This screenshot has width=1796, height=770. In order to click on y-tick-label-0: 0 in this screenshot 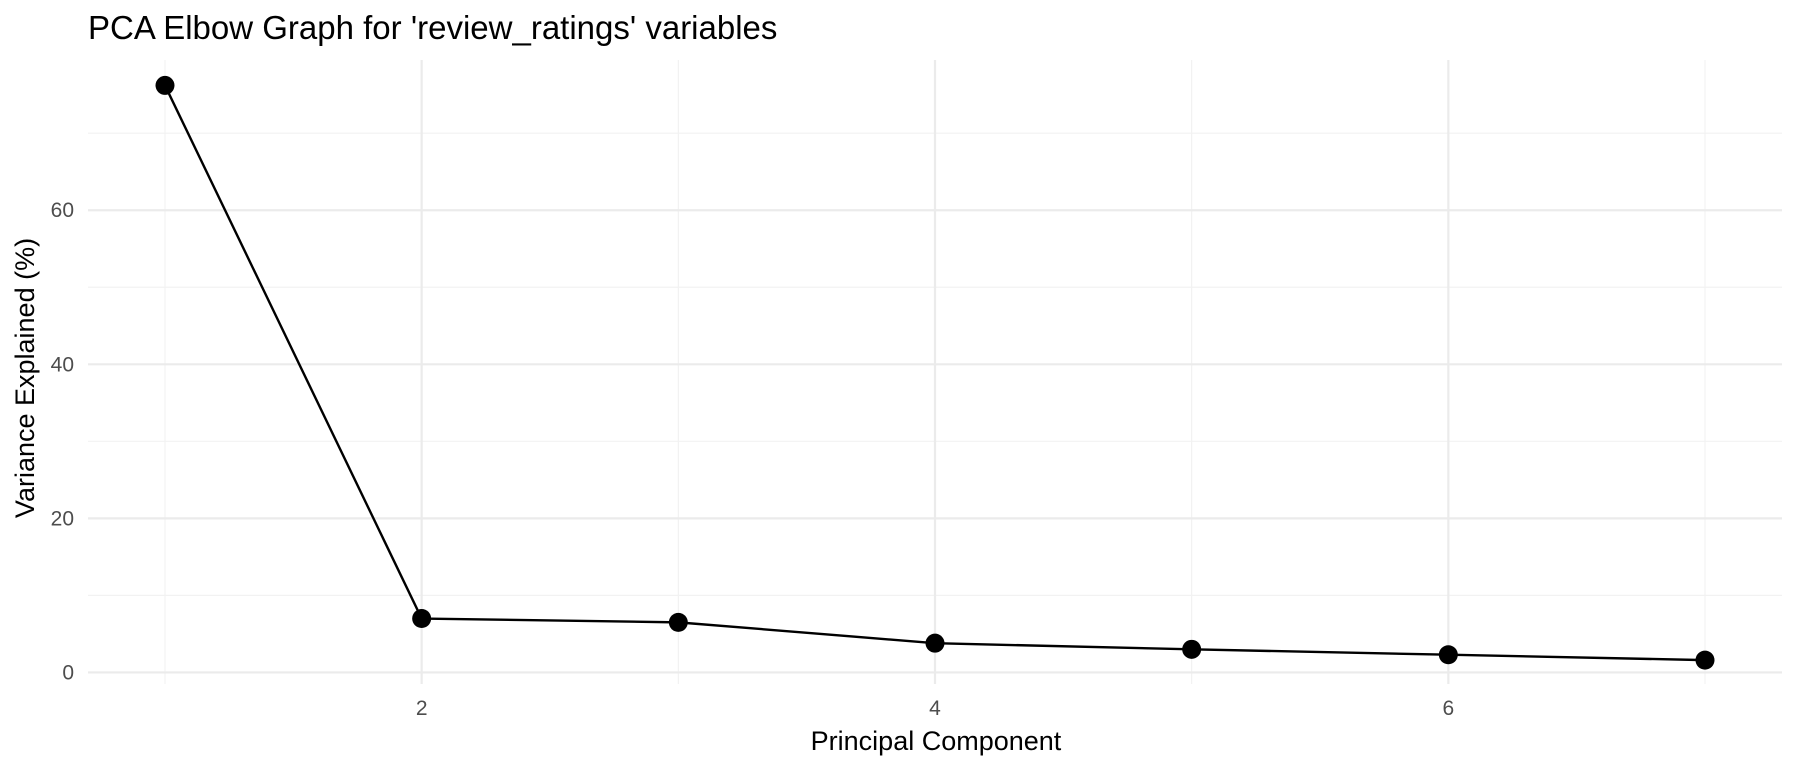, I will do `click(68, 672)`.